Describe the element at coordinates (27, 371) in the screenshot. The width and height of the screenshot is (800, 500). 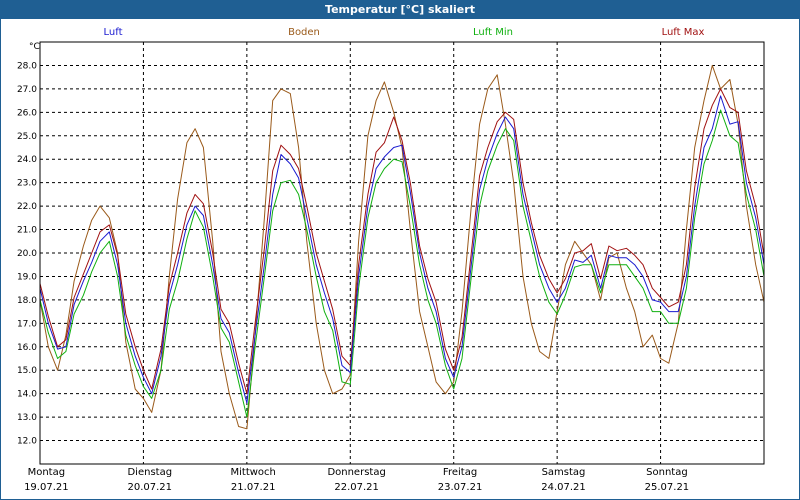
I see `y-tick-label: 15.0` at that location.